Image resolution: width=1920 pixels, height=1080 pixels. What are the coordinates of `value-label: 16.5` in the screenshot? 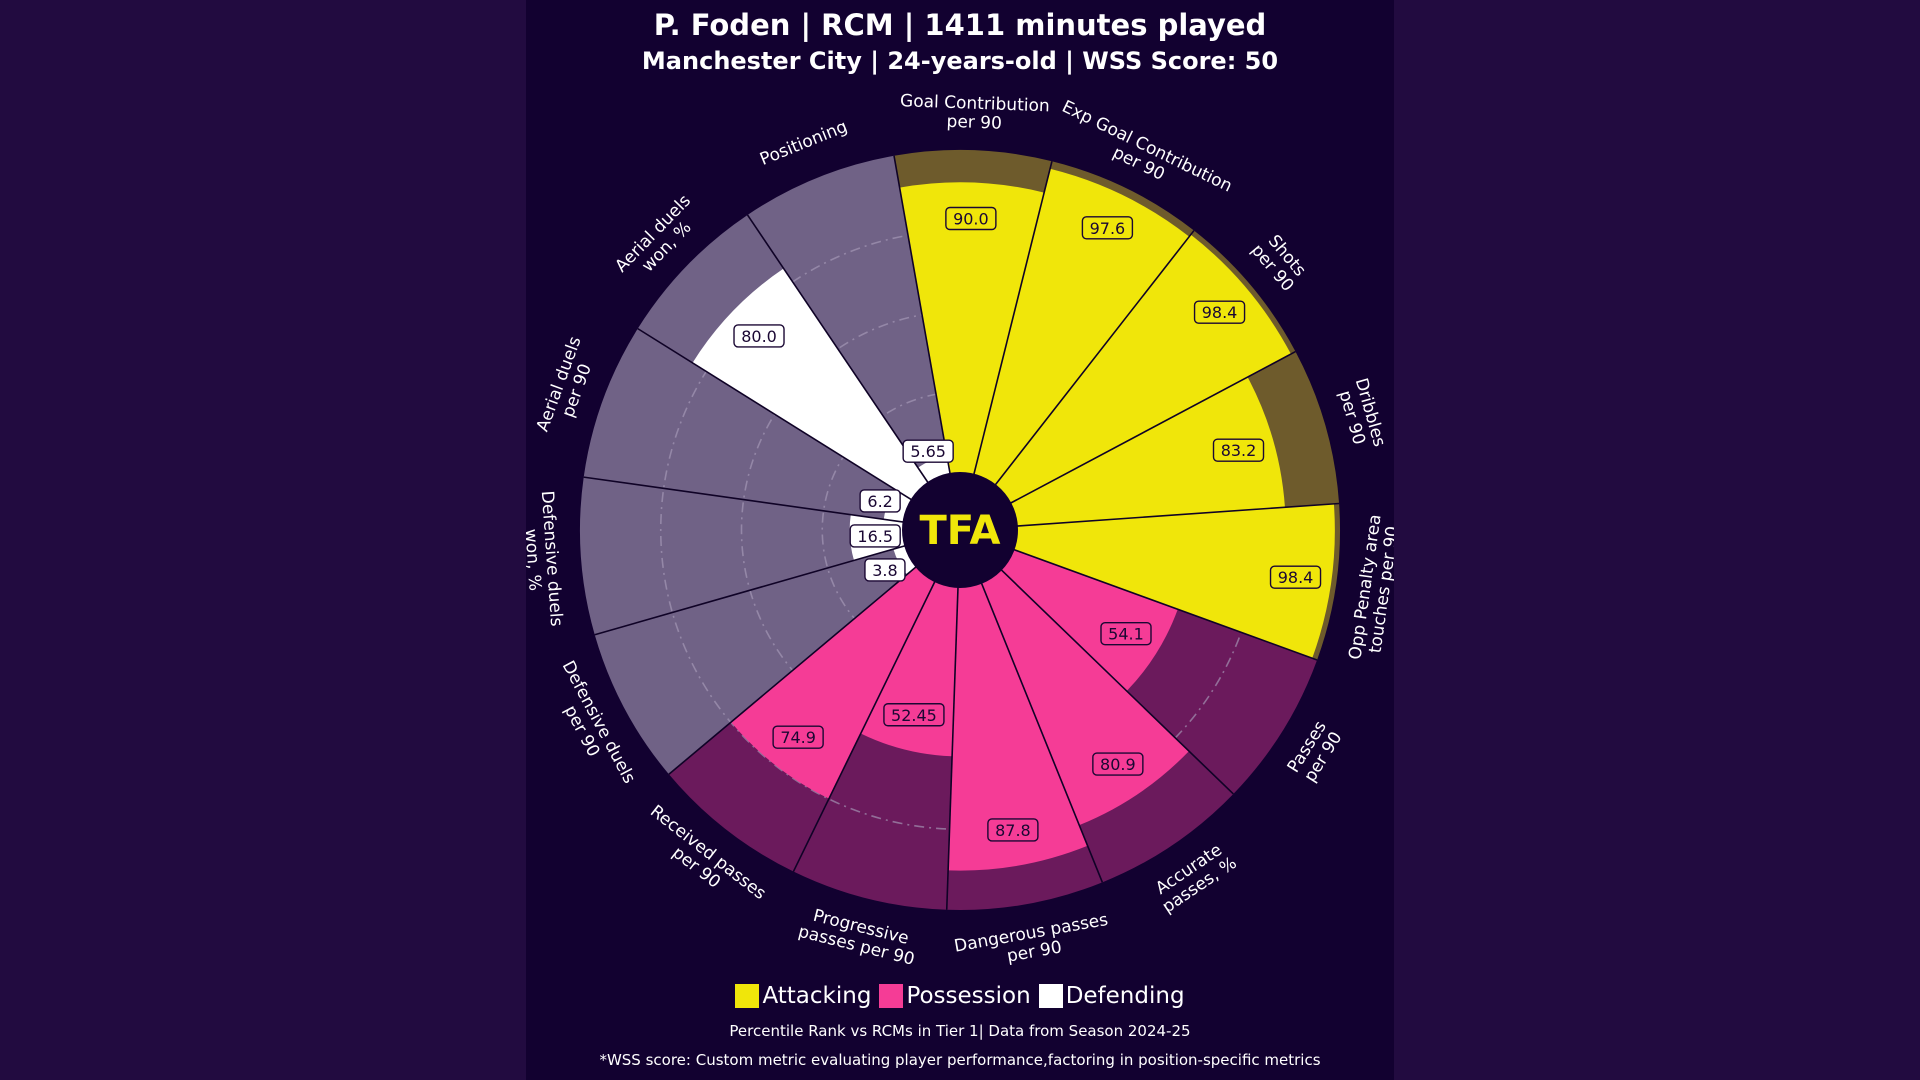 It's located at (875, 536).